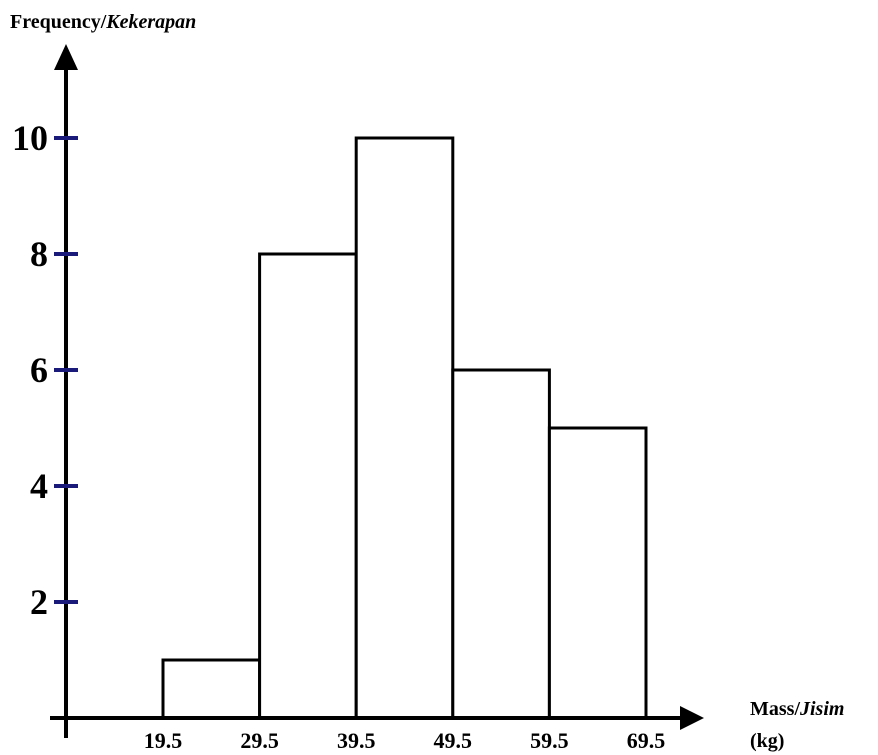 The height and width of the screenshot is (755, 878). Describe the element at coordinates (646, 740) in the screenshot. I see `x-tick-label-69.5: 69.5` at that location.